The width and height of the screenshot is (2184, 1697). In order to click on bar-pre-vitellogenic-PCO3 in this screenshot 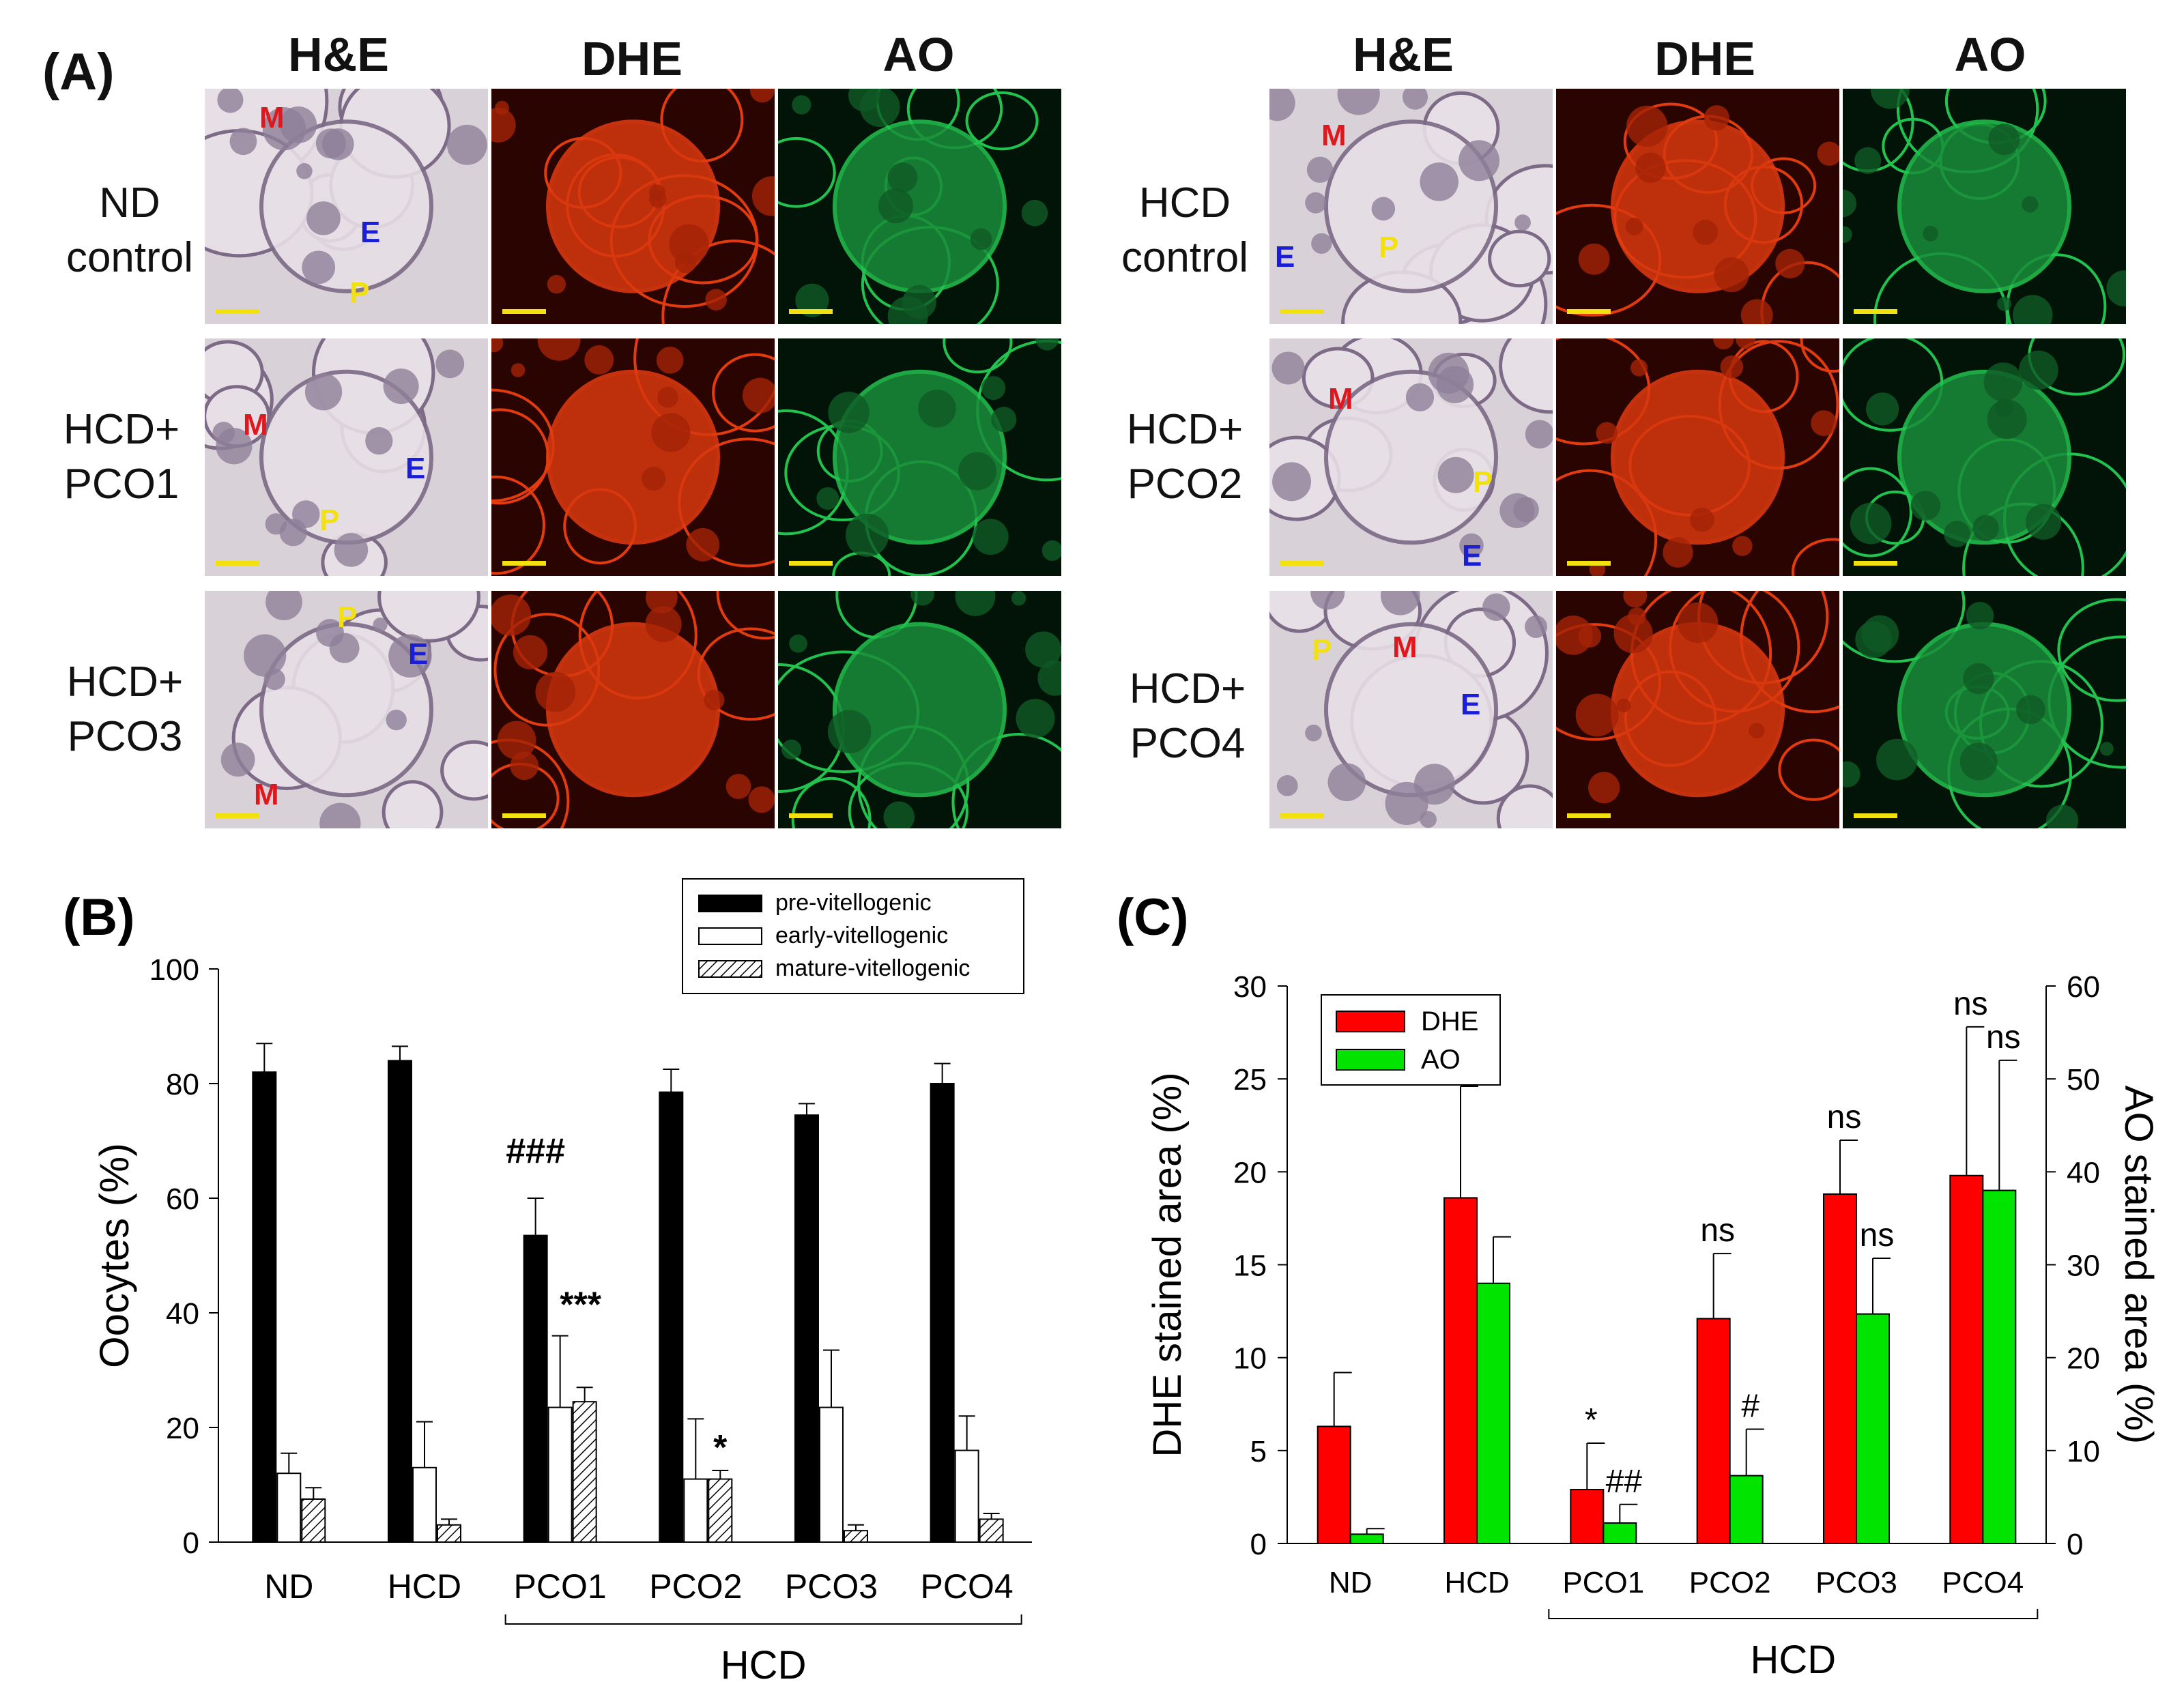, I will do `click(806, 1329)`.